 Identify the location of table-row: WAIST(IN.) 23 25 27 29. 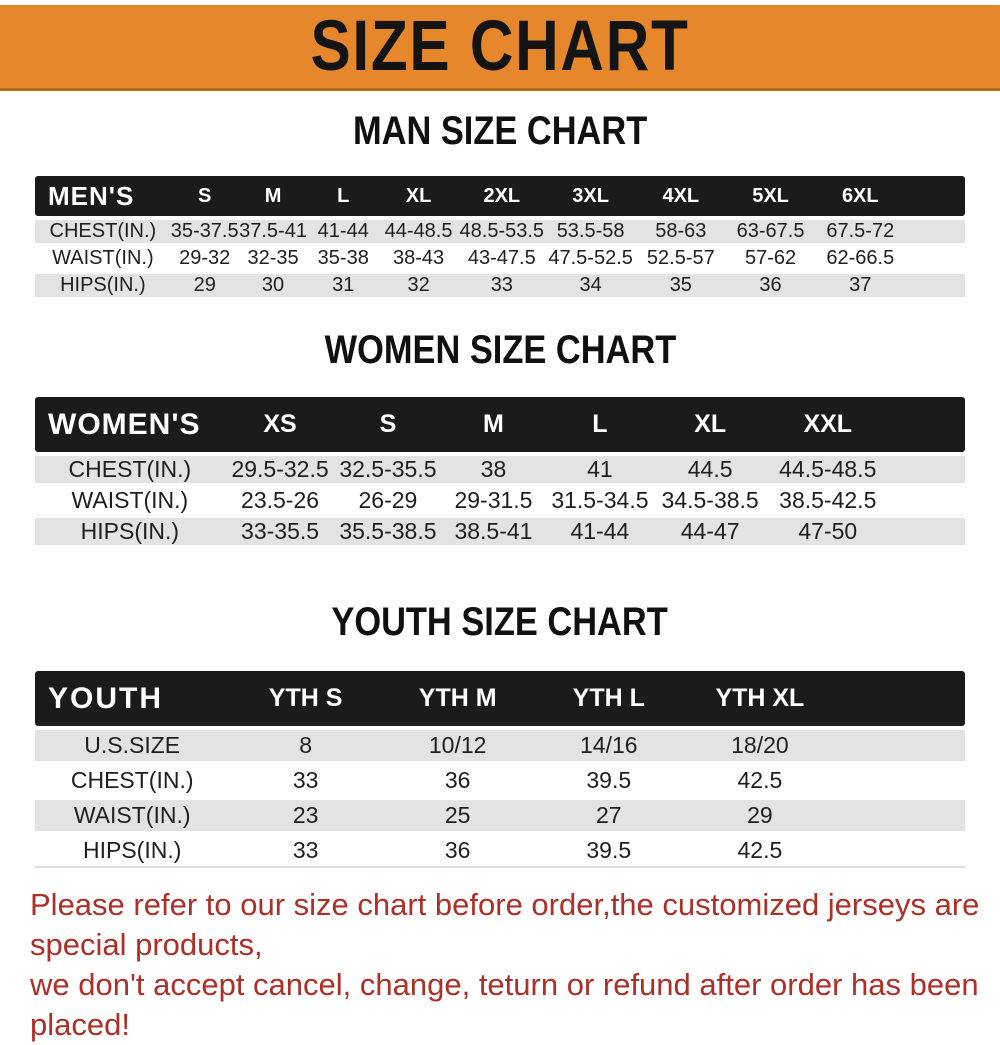
(500, 813).